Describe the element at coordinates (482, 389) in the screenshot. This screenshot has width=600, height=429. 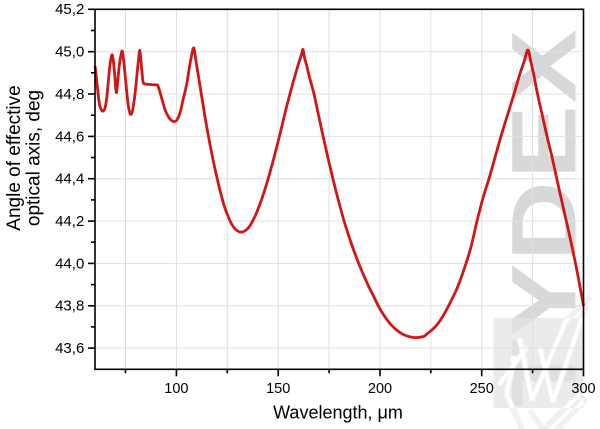
I see `svg-text: 250` at that location.